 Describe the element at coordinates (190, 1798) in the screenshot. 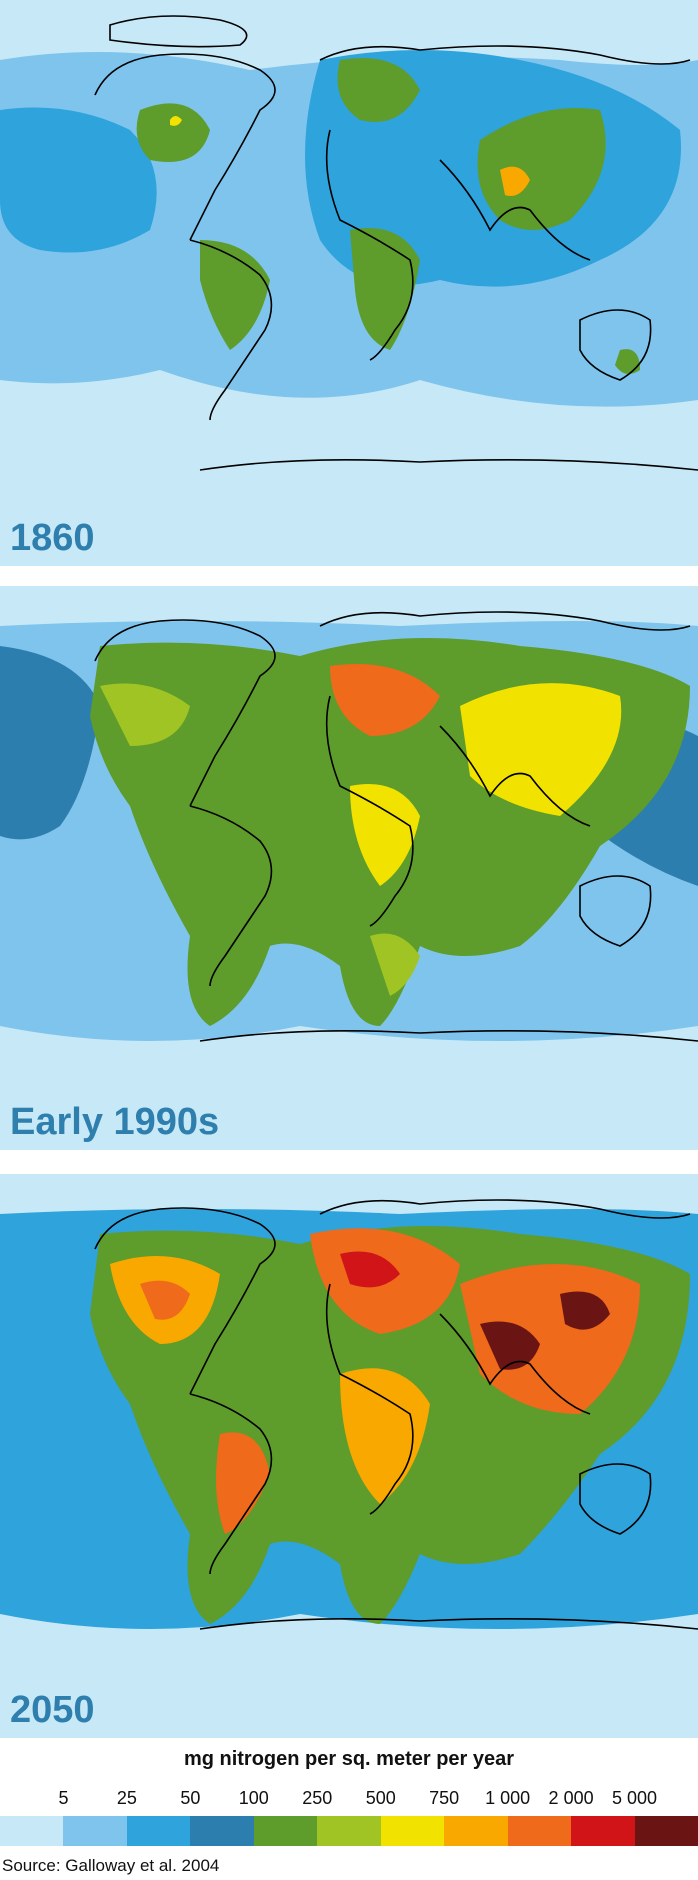

I see `legend-tick-label: 50` at that location.